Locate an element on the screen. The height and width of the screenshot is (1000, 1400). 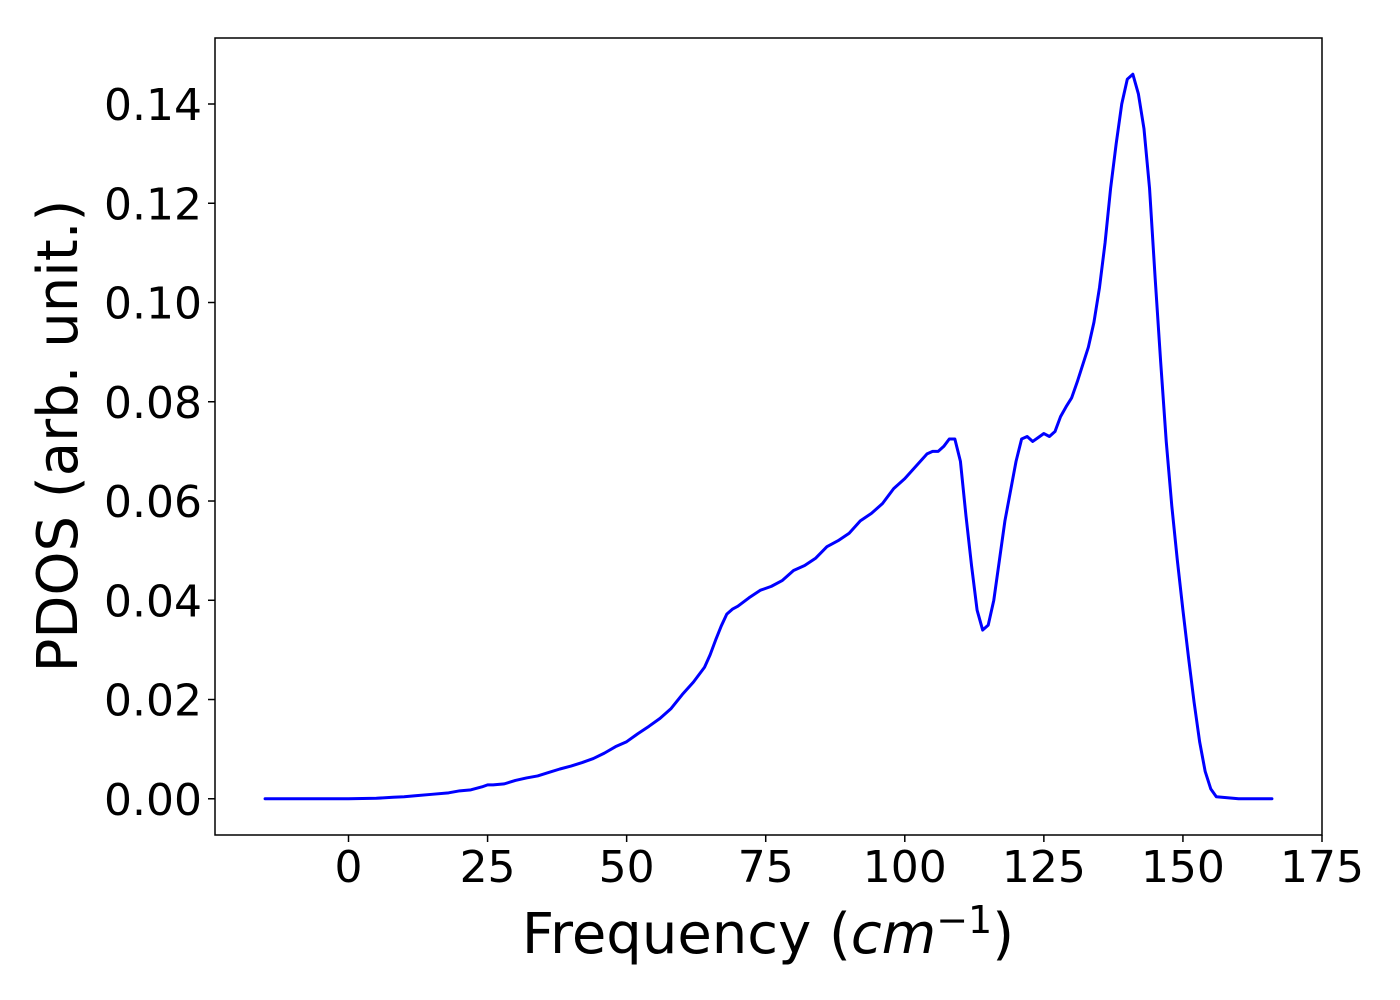
y-tick-label-0.10: 0.10 is located at coordinates (153, 304).